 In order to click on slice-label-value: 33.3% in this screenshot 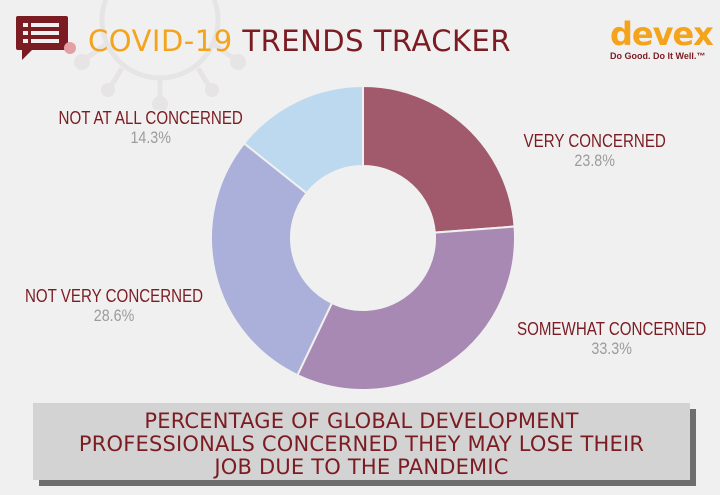, I will do `click(611, 348)`.